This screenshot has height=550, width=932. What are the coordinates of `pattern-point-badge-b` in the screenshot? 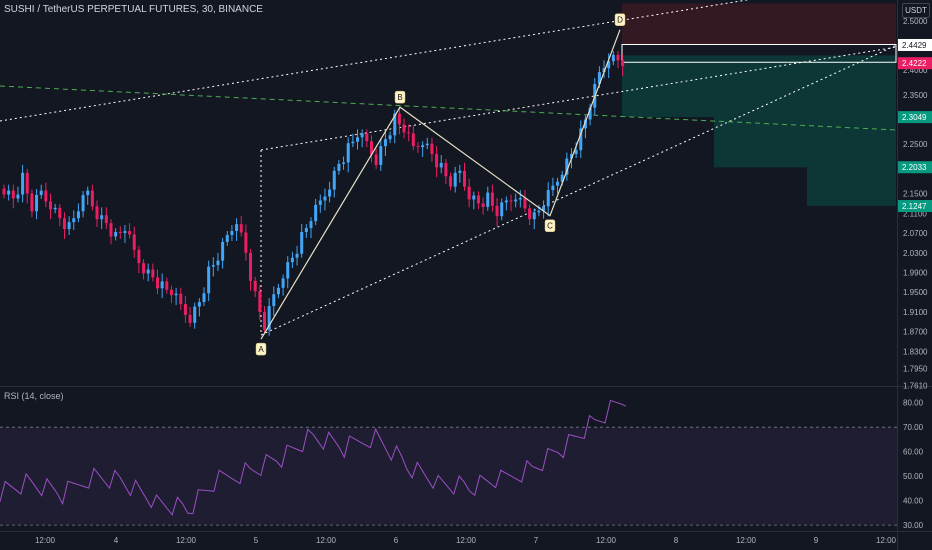 It's located at (400, 97).